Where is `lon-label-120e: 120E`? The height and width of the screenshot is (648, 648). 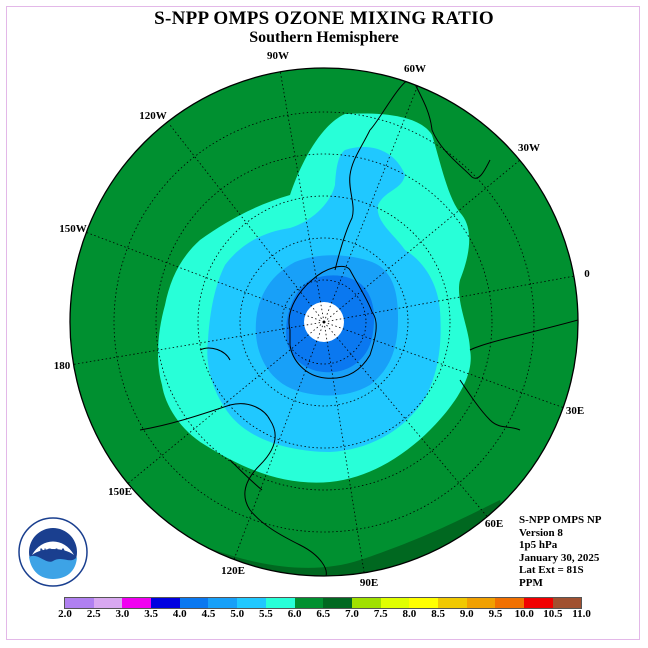
lon-label-120e: 120E is located at coordinates (233, 571).